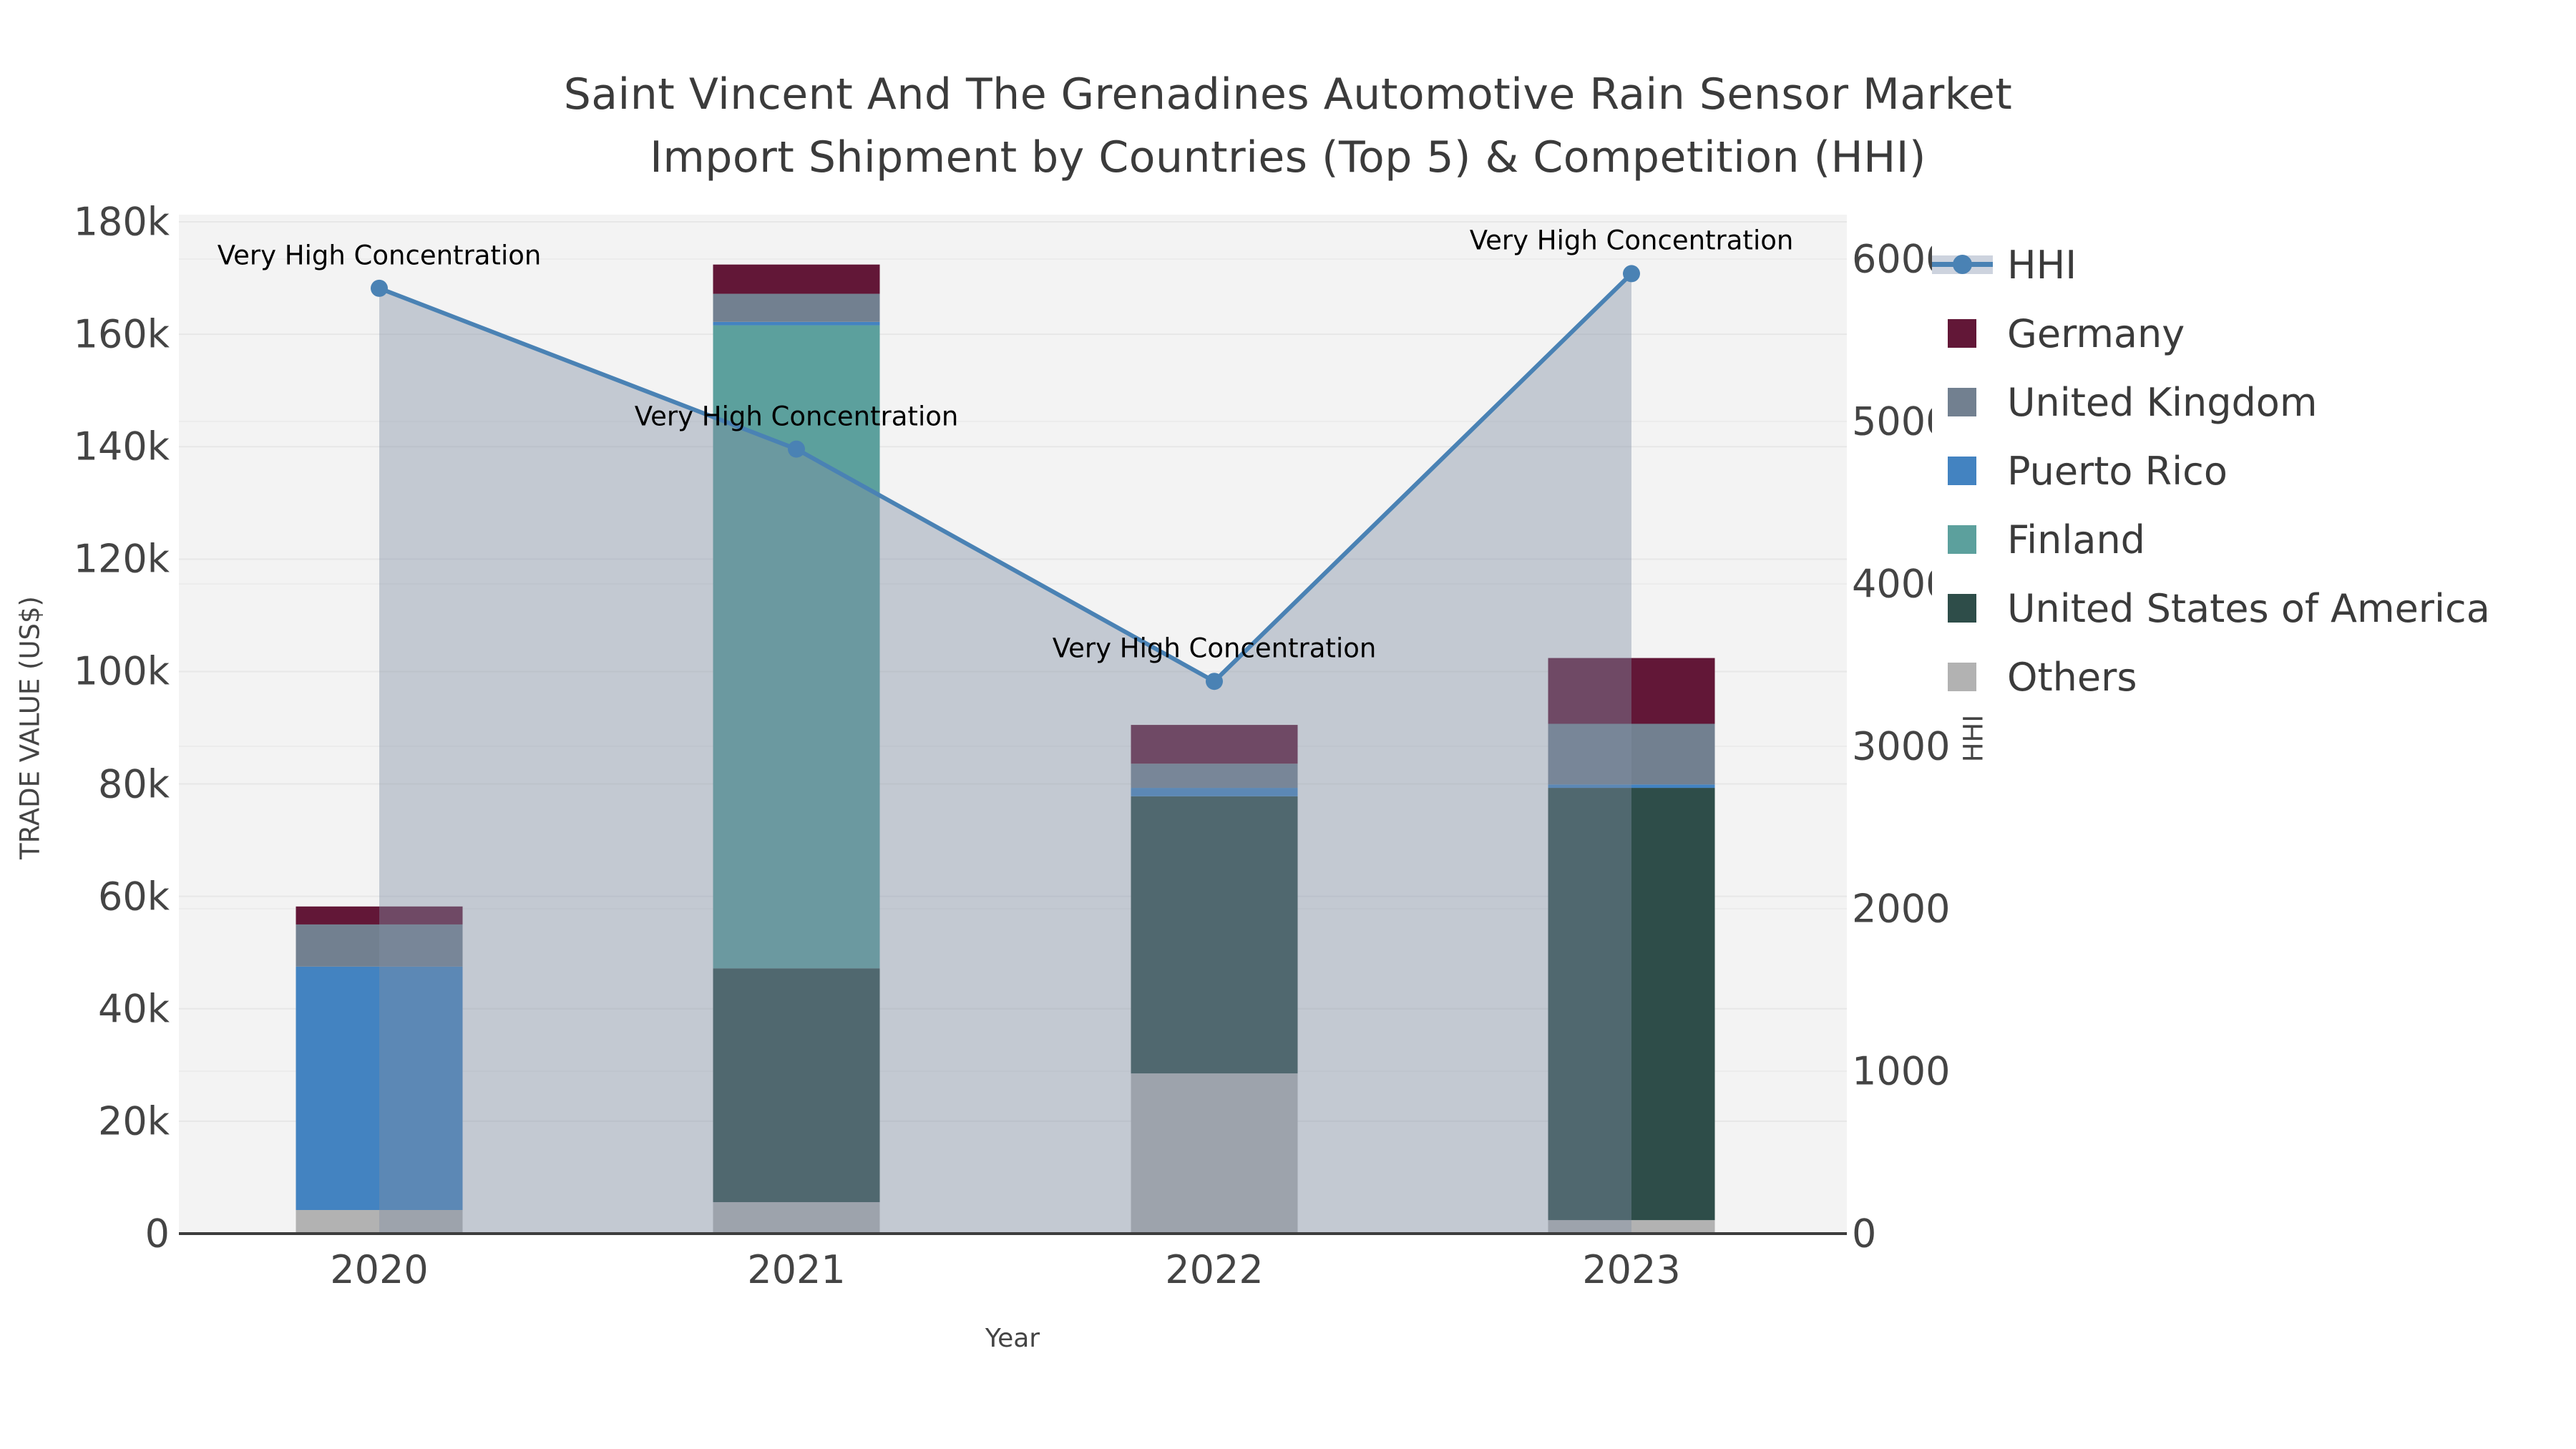 The width and height of the screenshot is (2576, 1449). What do you see at coordinates (122, 222) in the screenshot?
I see `y-left-tick-180k: 180k` at bounding box center [122, 222].